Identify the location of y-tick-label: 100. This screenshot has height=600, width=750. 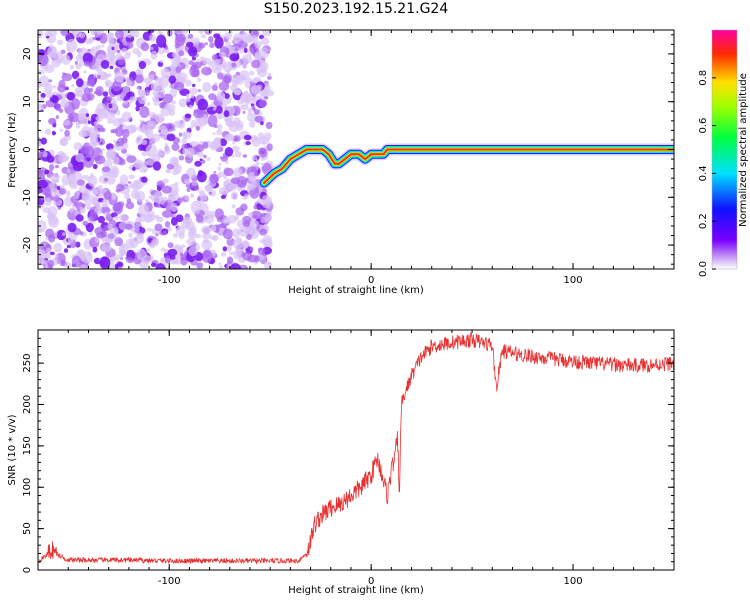
(27, 487).